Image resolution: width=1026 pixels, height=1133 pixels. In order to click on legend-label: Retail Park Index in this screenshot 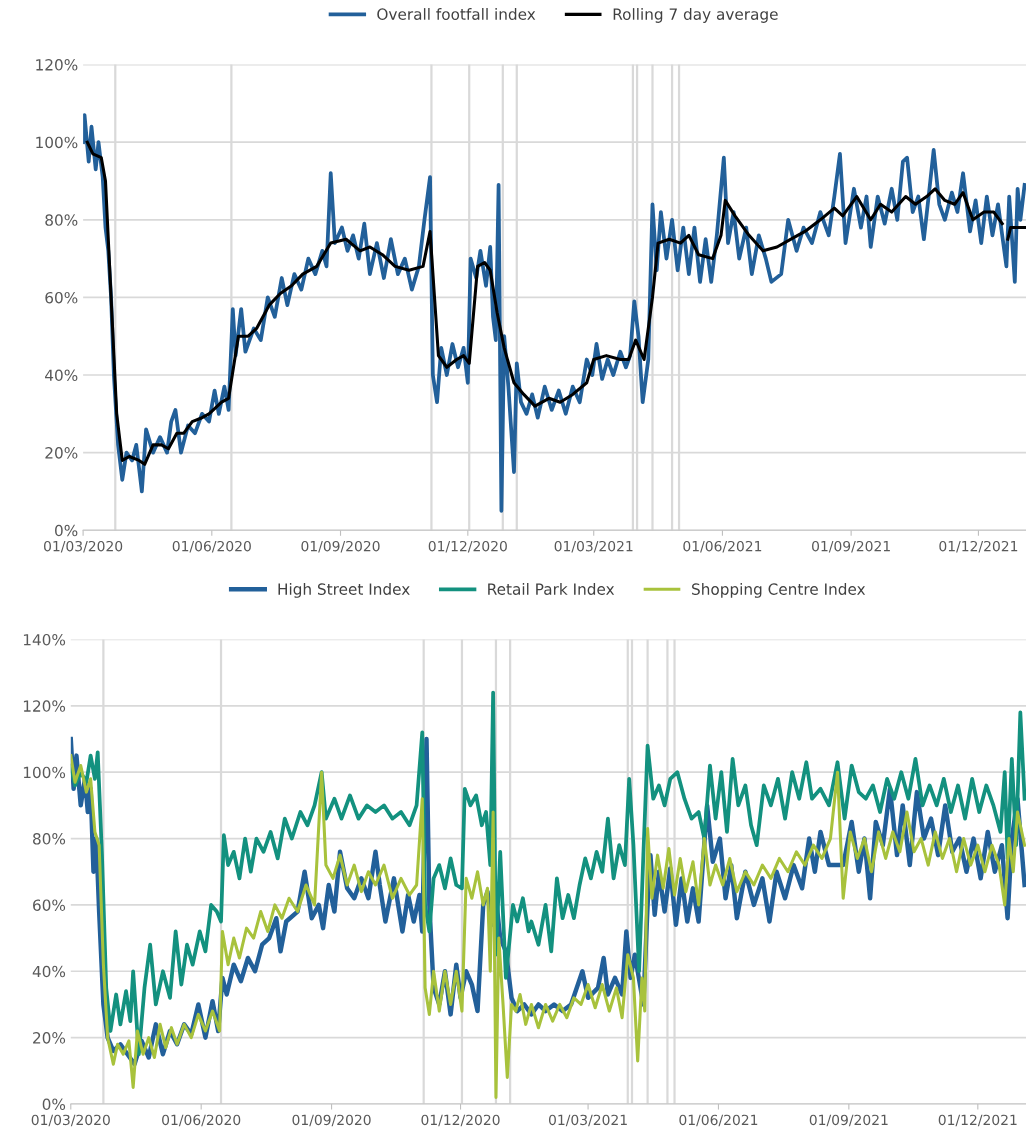, I will do `click(551, 589)`.